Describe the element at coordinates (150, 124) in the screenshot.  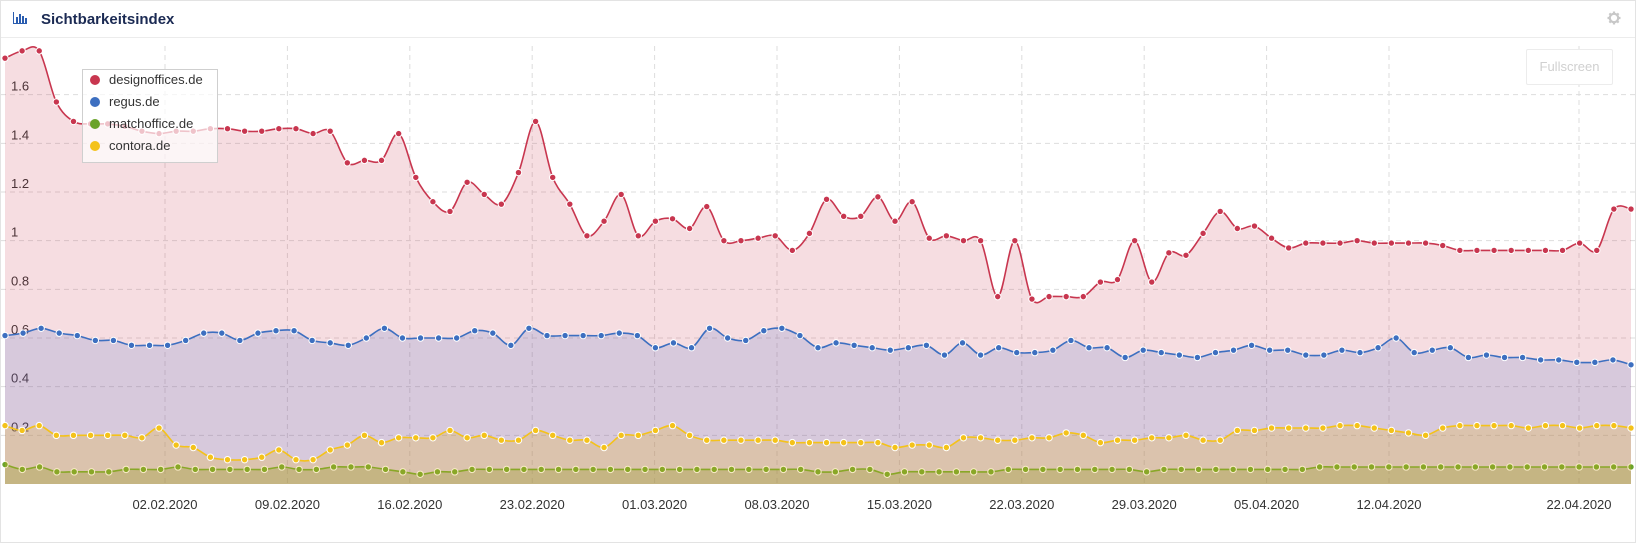
I see `legend-item-matchoffice: matchoffice.de` at that location.